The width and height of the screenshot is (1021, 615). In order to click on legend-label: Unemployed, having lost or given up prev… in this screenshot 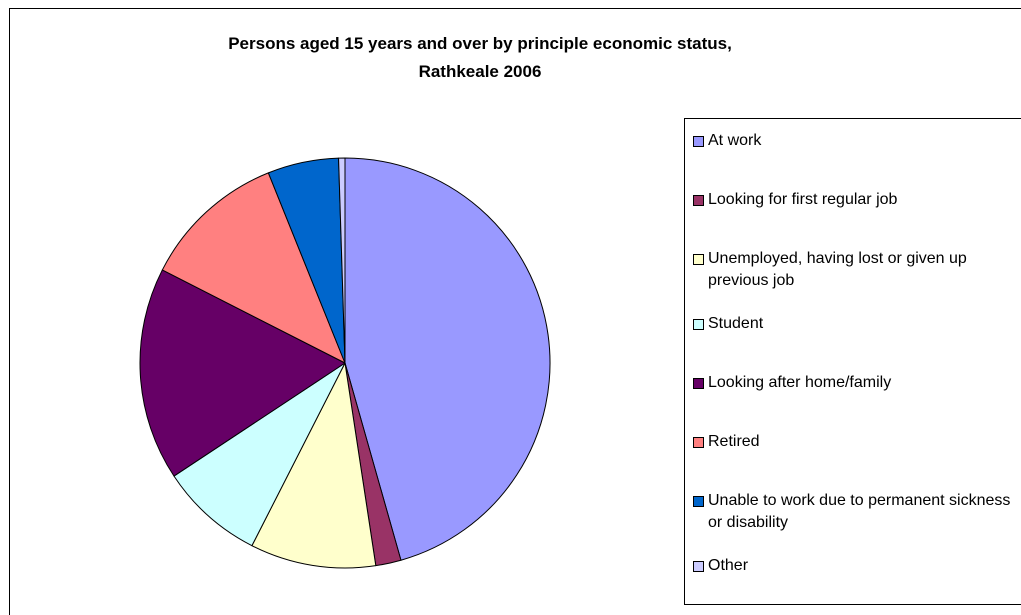, I will do `click(837, 269)`.